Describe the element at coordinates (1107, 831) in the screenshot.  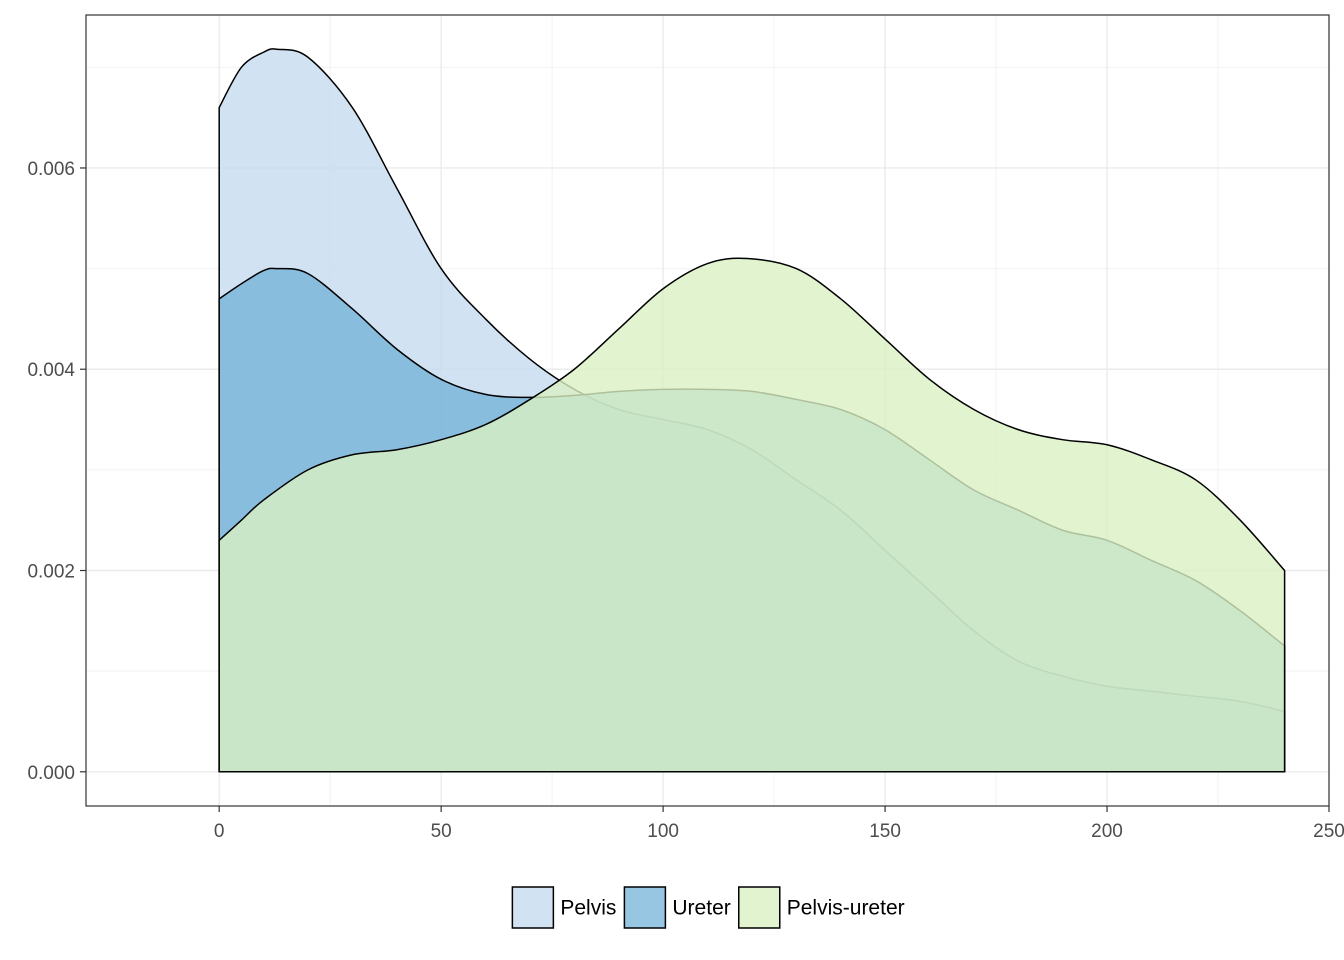
I see `x-tick-label: 200` at that location.